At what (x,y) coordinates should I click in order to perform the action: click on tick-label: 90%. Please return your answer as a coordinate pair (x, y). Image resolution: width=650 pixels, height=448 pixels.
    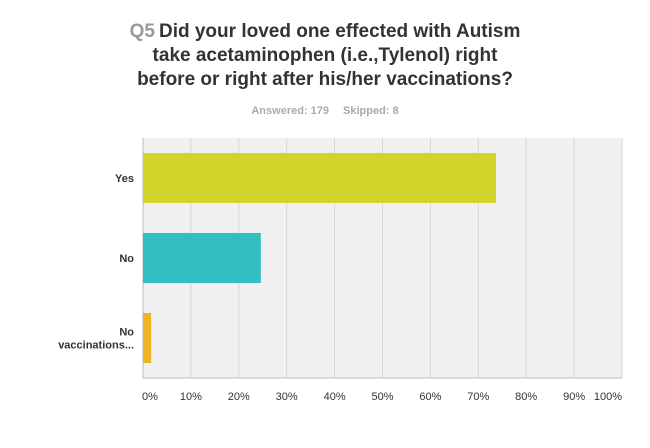
    Looking at the image, I should click on (574, 397).